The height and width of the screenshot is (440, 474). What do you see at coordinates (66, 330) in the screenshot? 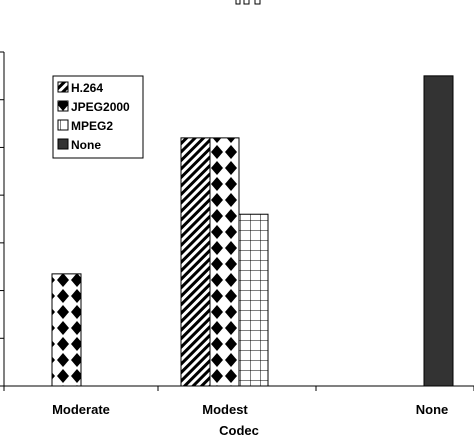
I see `bar-jpeg2000-moderate` at bounding box center [66, 330].